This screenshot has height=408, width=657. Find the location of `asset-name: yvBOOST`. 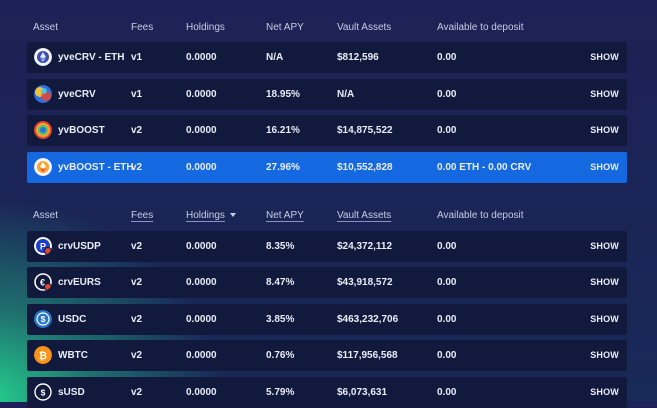

asset-name: yvBOOST is located at coordinates (81, 130).